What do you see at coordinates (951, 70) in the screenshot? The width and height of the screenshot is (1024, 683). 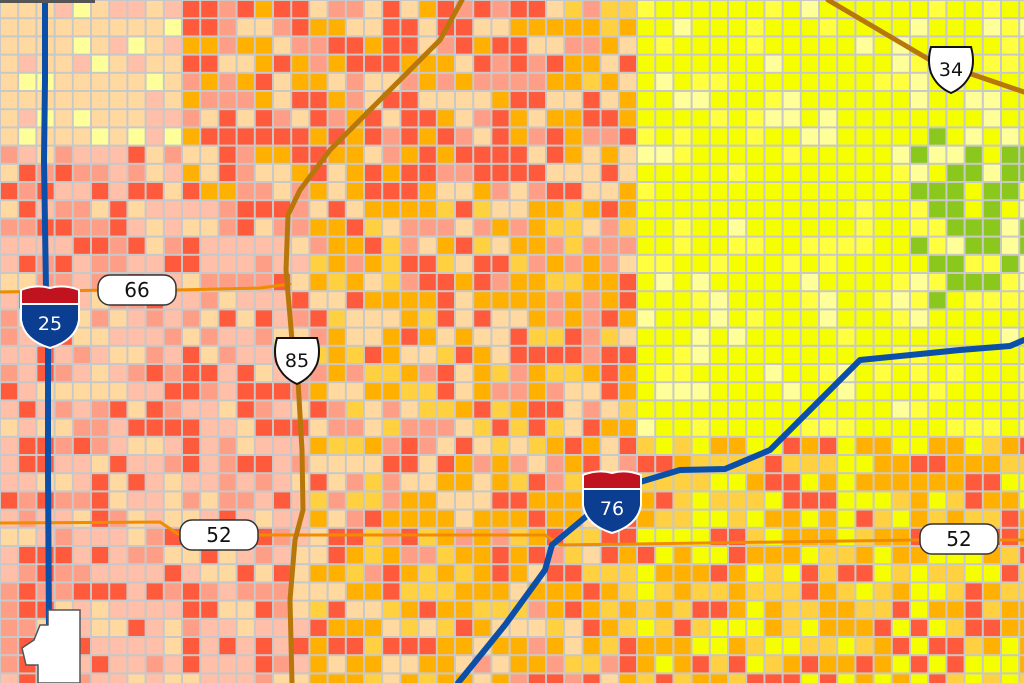 I see `us-34-shield: 34` at bounding box center [951, 70].